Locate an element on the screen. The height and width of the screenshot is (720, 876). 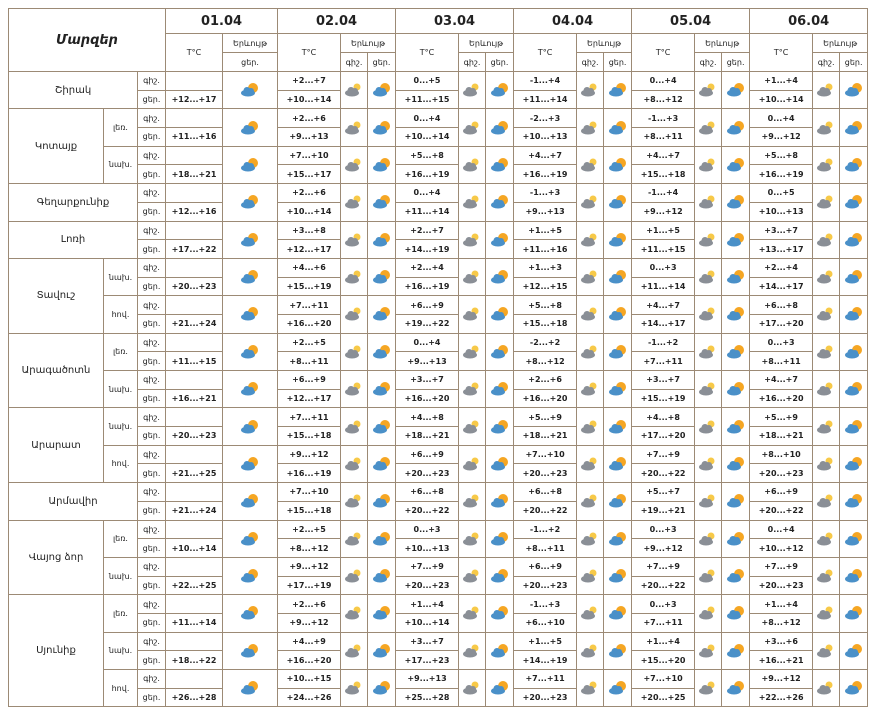
temp-cell is located at coordinates (194, 267).